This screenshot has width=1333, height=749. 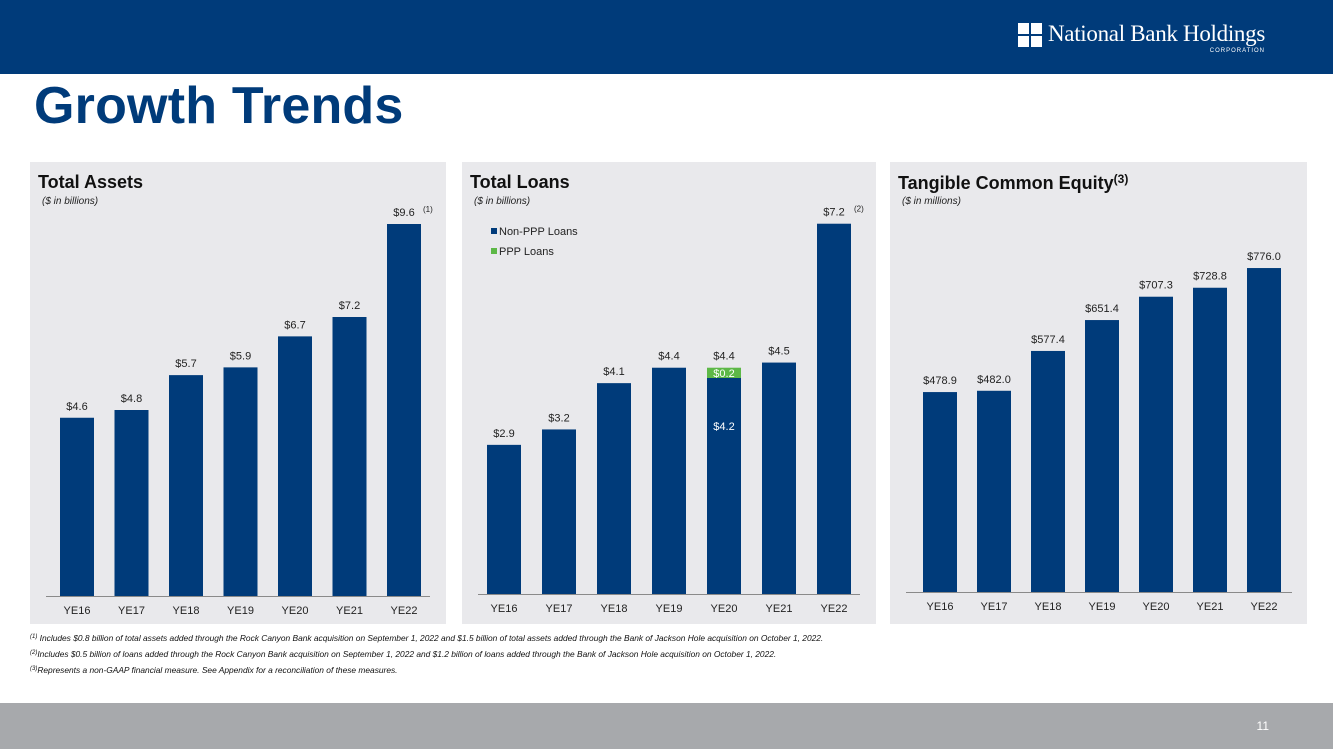 What do you see at coordinates (428, 209) in the screenshot?
I see `footnote-annotation: (1)` at bounding box center [428, 209].